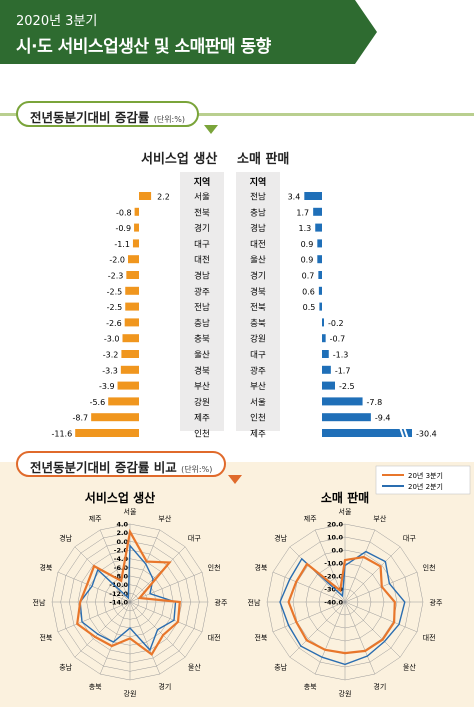 The width and height of the screenshot is (474, 707). What do you see at coordinates (235, 479) in the screenshot?
I see `pill-tail` at bounding box center [235, 479].